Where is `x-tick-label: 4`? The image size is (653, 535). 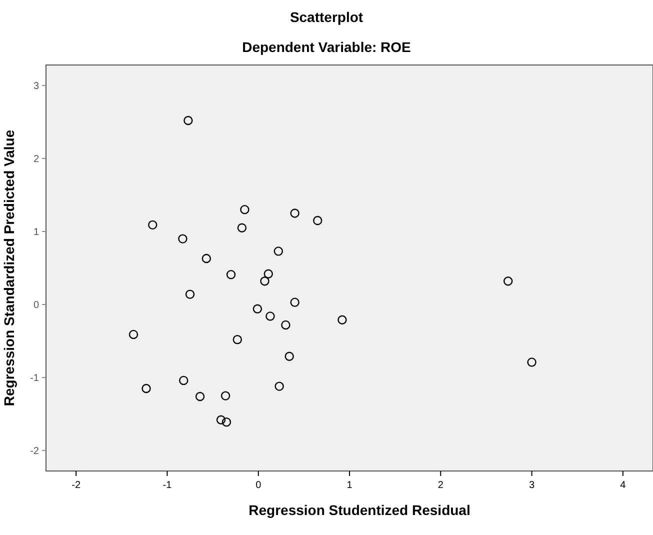 x-tick-label: 4 is located at coordinates (623, 485).